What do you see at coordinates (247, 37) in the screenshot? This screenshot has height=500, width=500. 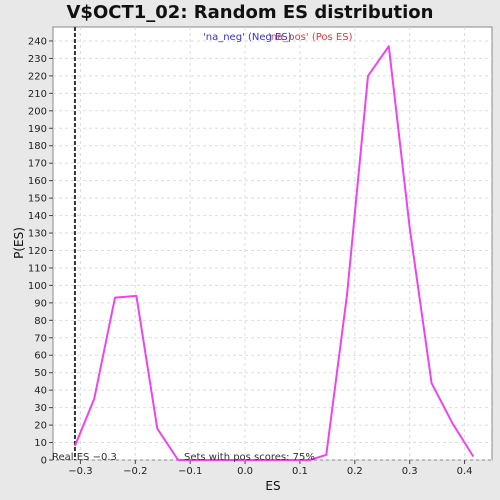 I see `legend-neg-es: 'na_neg' (Neg ES)` at bounding box center [247, 37].